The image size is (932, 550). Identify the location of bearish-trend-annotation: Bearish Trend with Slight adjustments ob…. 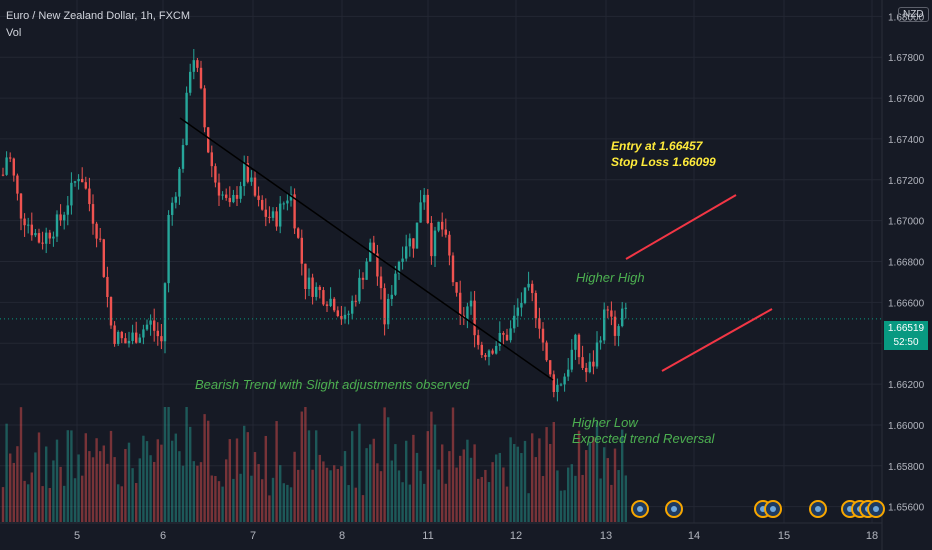
(332, 384).